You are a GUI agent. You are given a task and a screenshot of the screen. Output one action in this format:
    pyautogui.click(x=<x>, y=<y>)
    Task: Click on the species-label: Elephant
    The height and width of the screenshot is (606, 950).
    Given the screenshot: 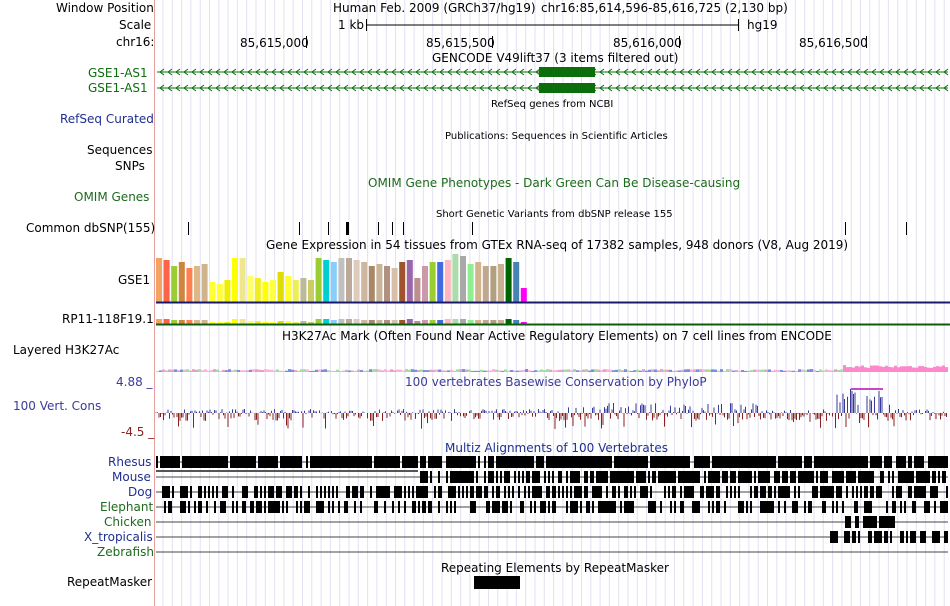 What is the action you would take?
    pyautogui.click(x=127, y=507)
    